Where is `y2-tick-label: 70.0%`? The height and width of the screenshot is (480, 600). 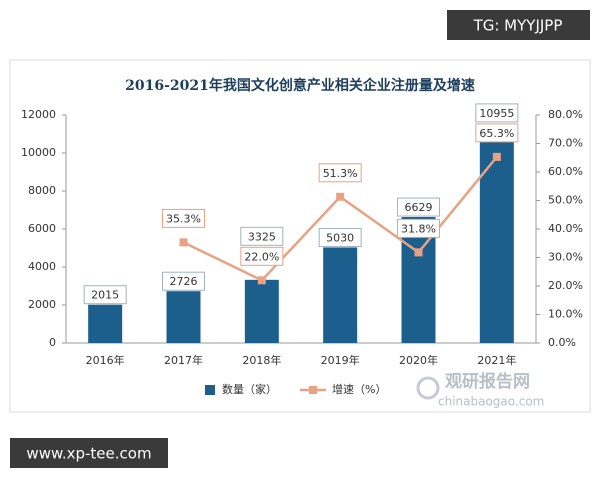
y2-tick-label: 70.0% is located at coordinates (565, 143).